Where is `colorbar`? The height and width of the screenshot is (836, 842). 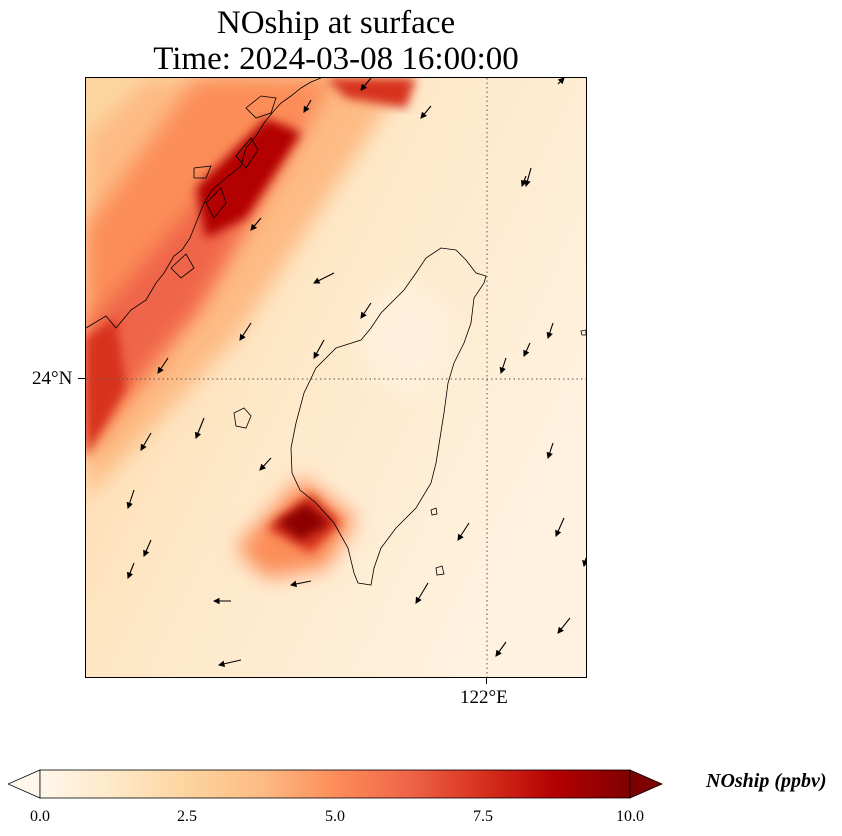
colorbar is located at coordinates (335, 784).